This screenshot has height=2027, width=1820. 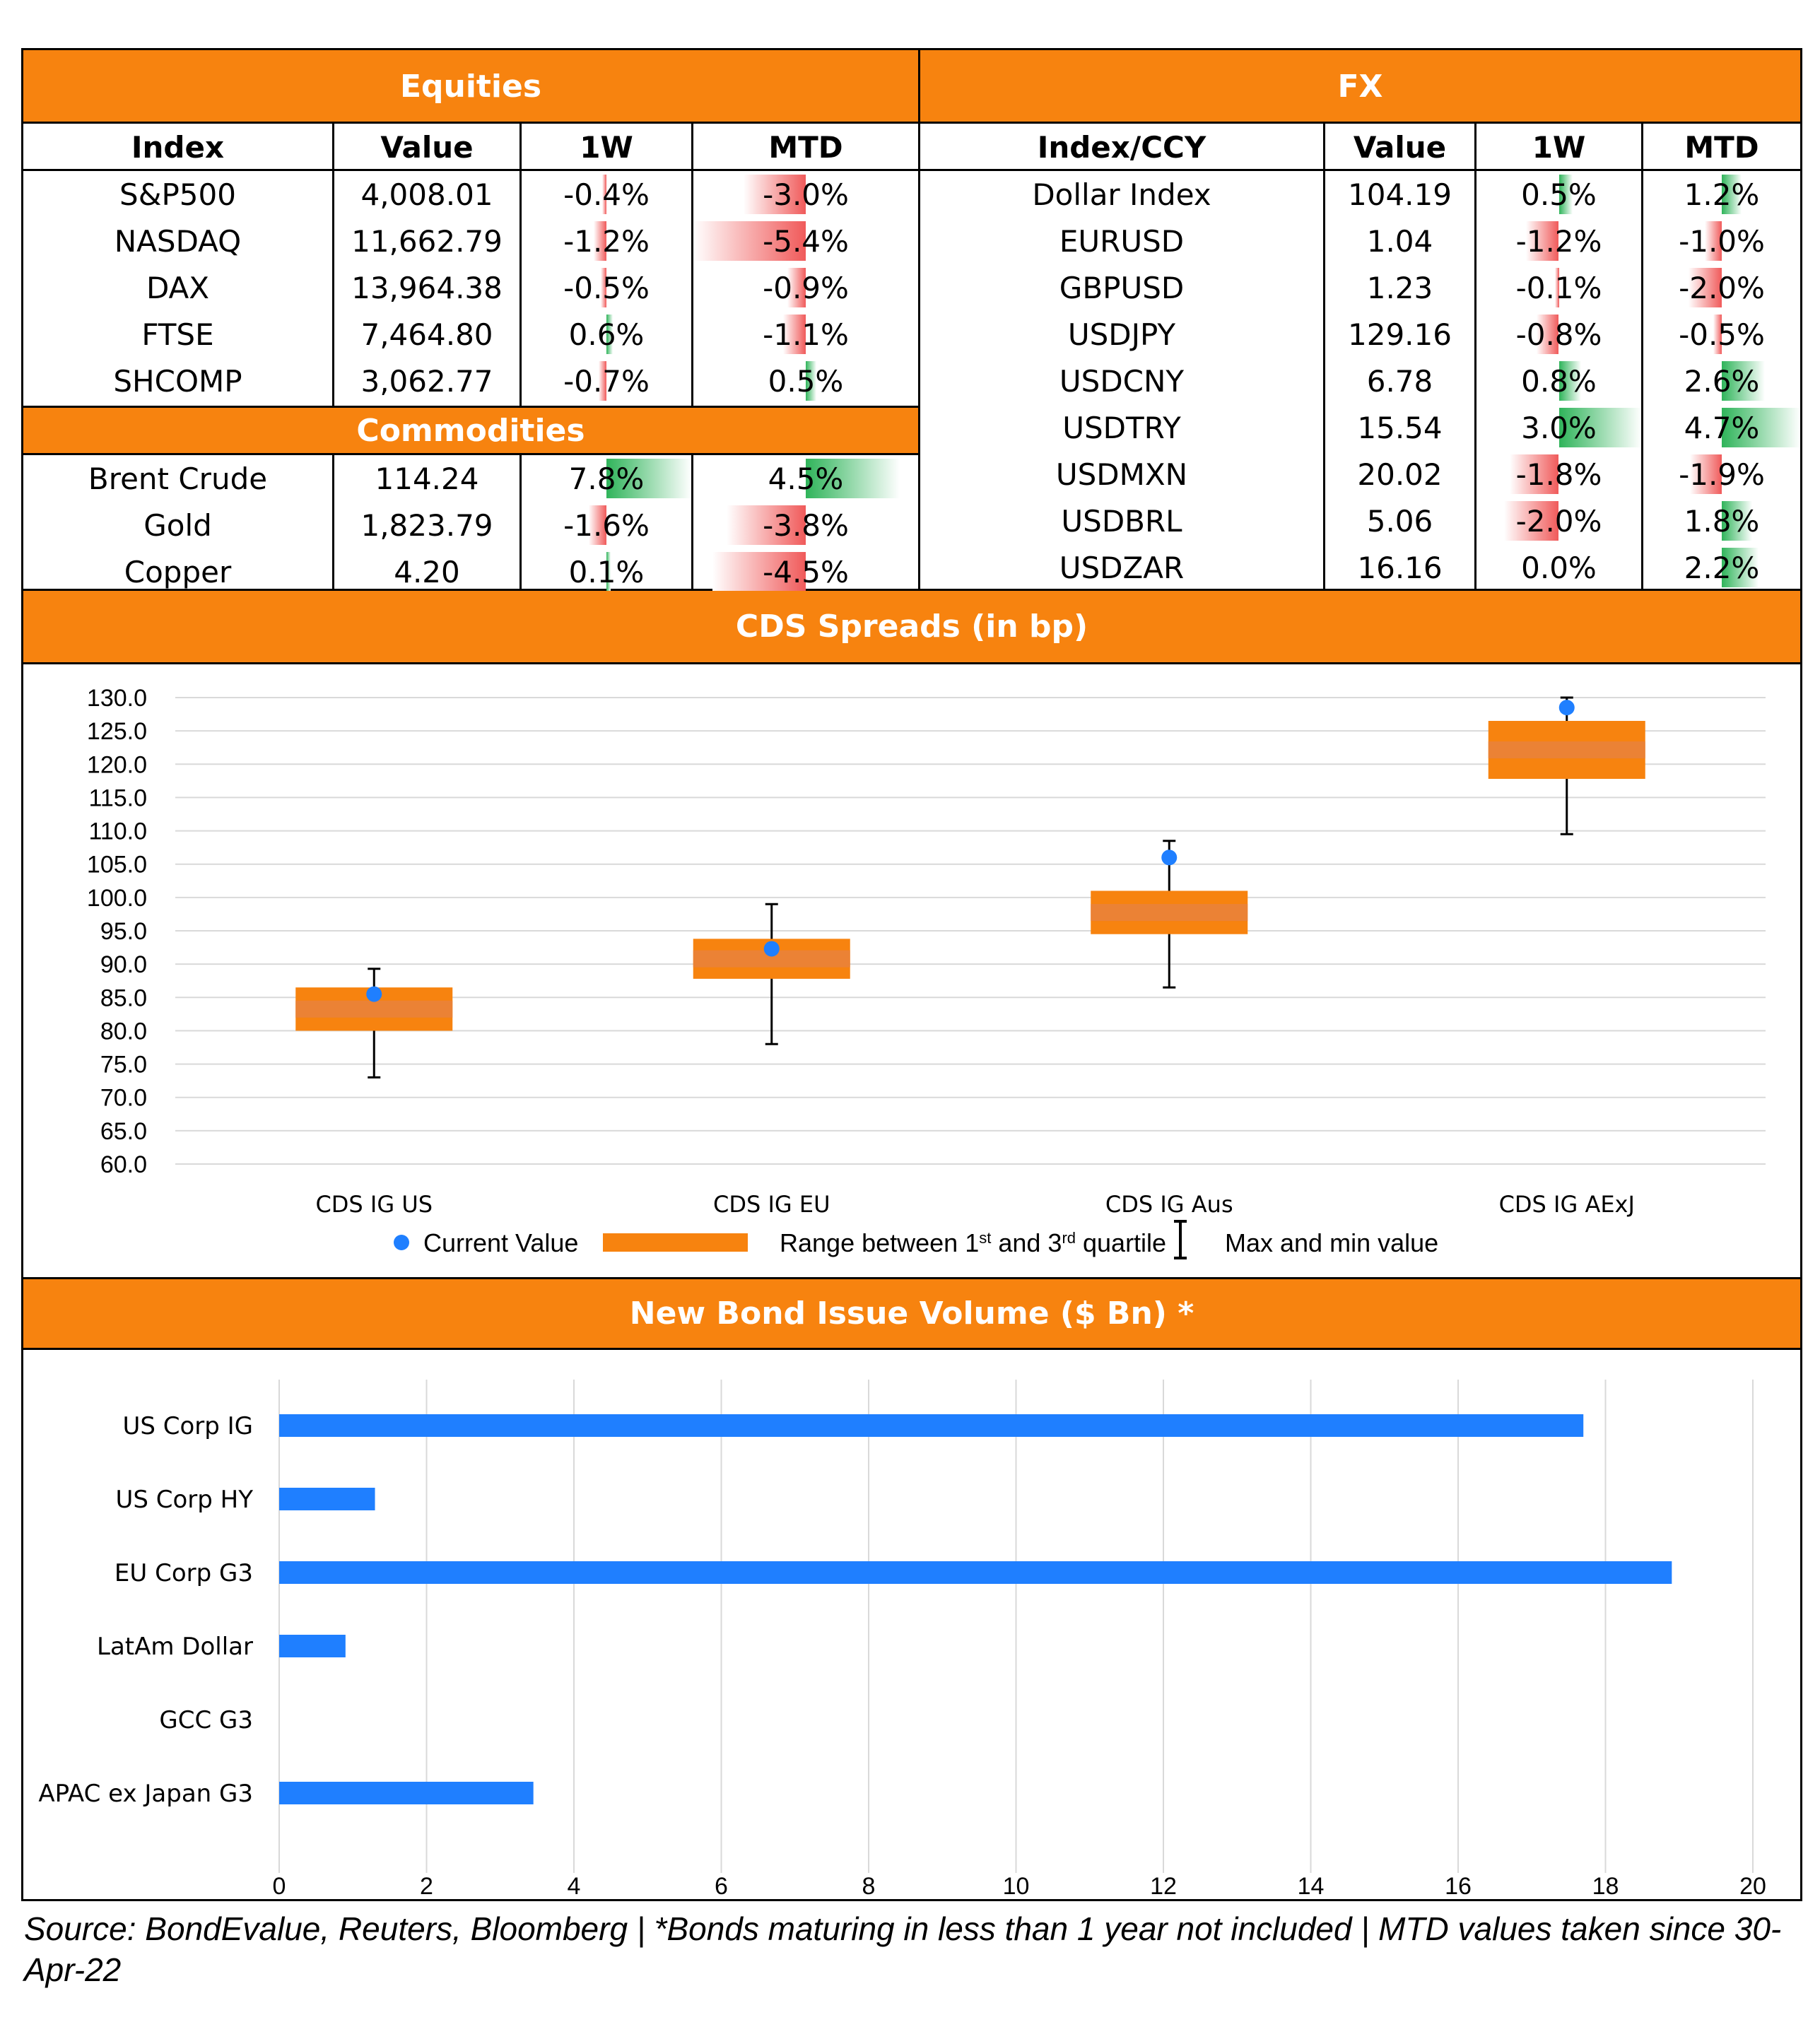 I want to click on row-1w-text: -0.5%, so click(x=607, y=287).